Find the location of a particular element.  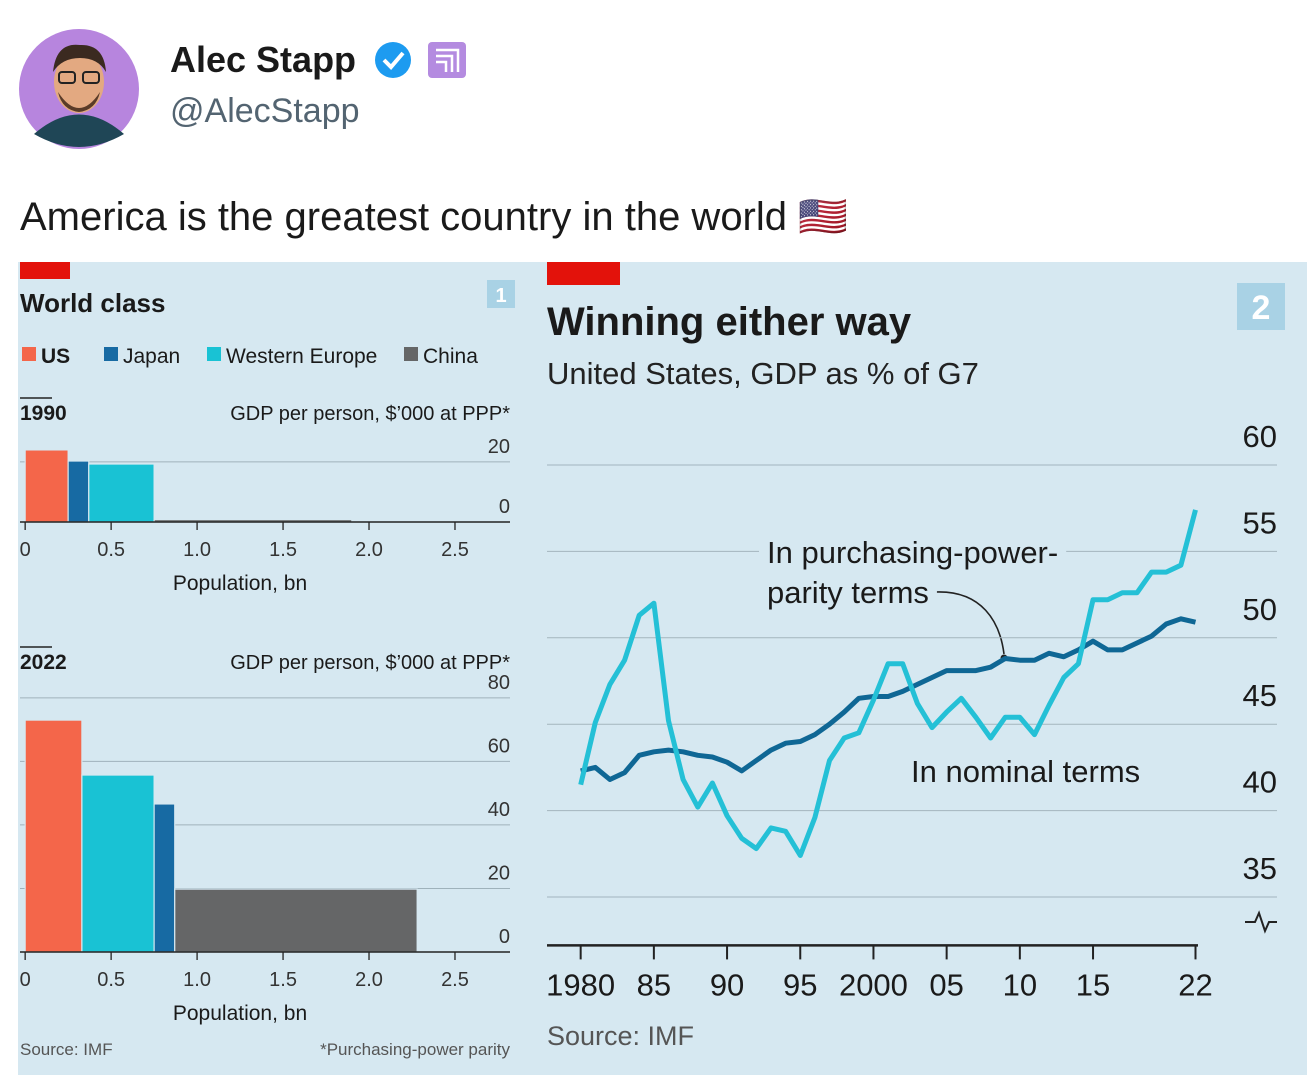

verified-badge is located at coordinates (393, 60).